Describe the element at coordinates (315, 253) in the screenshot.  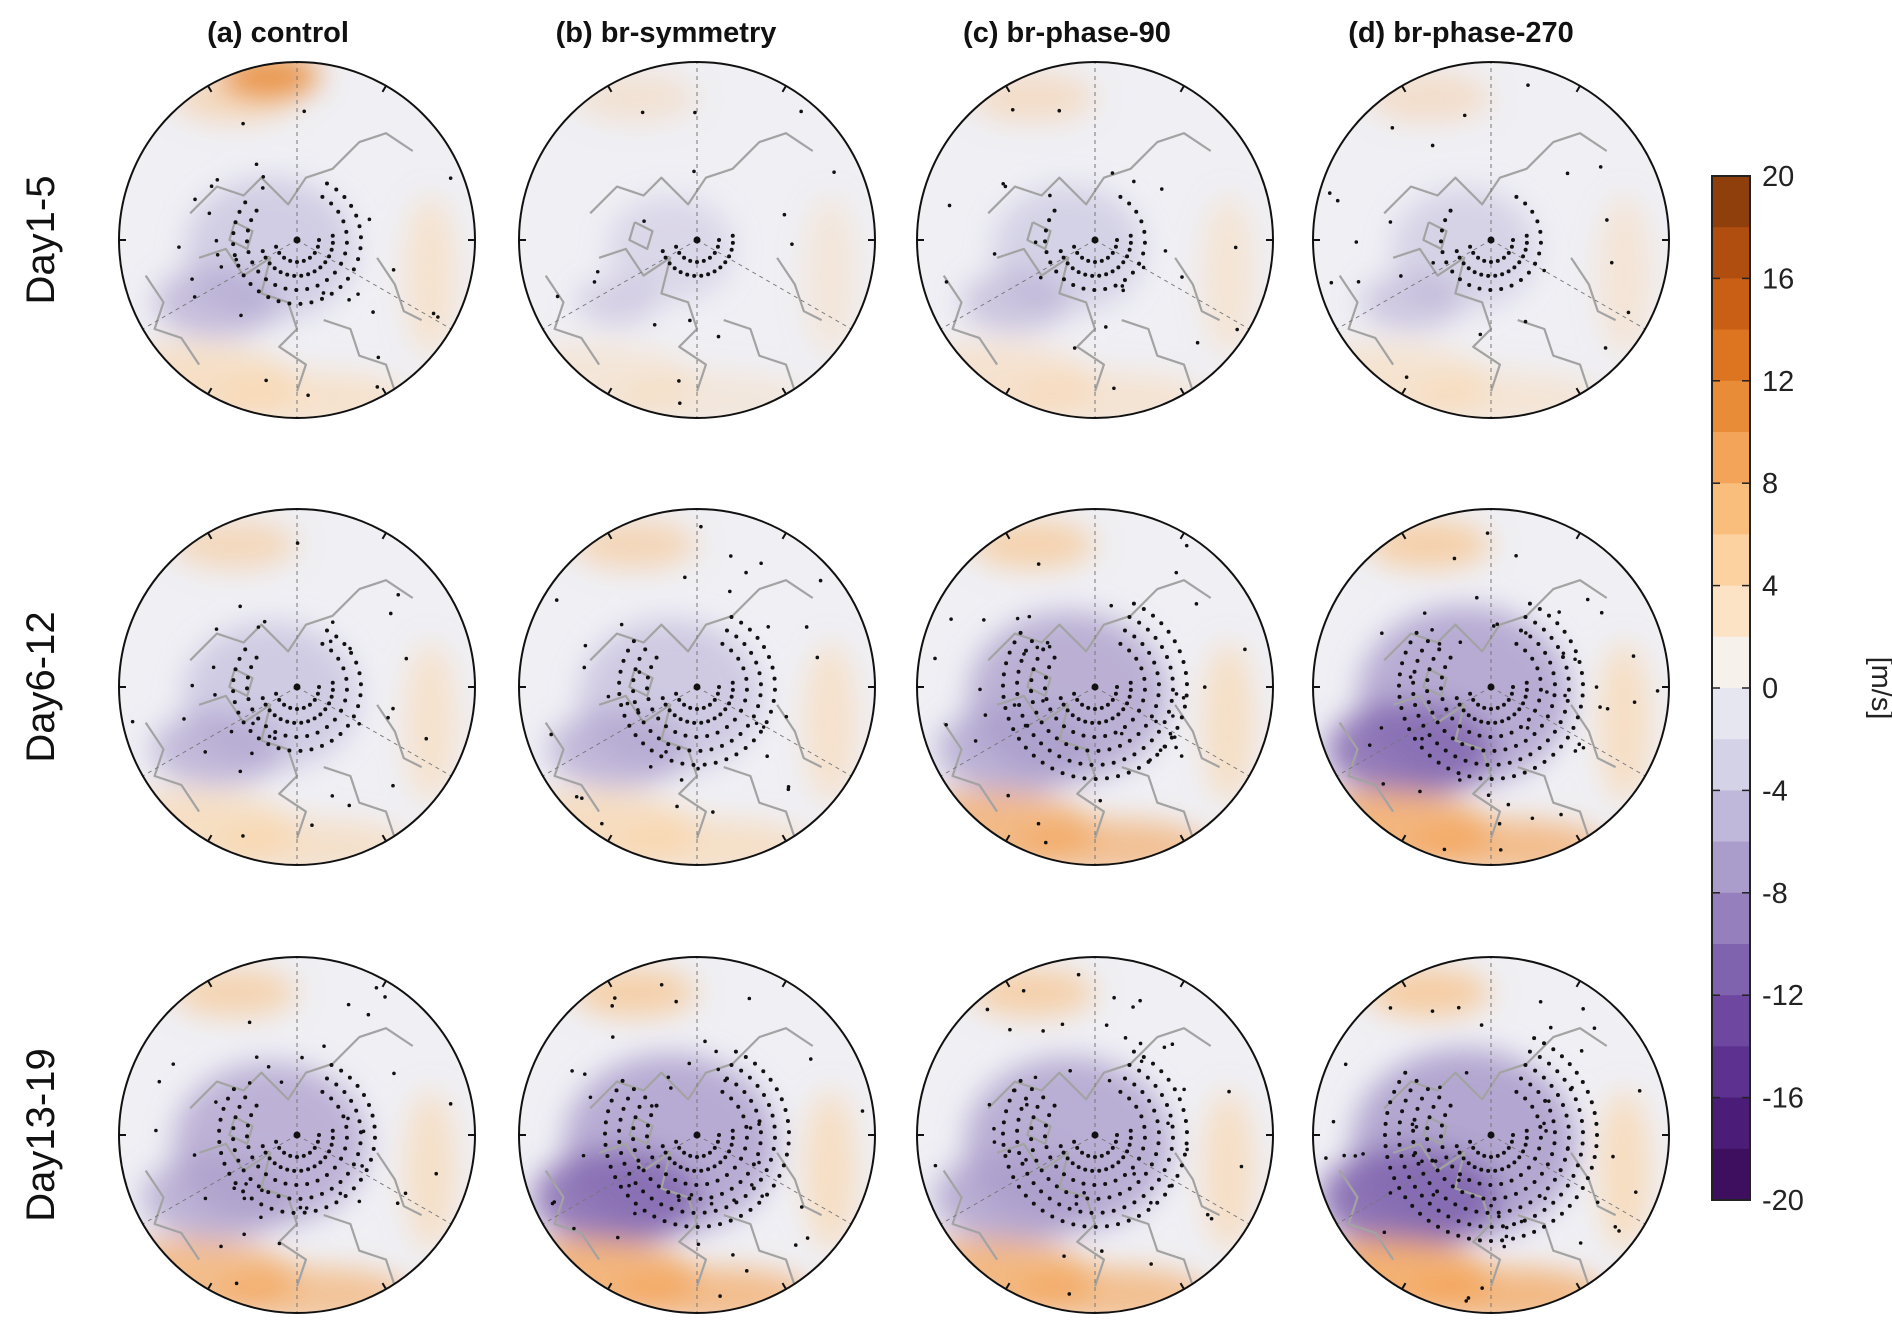
I see `significance-stippling` at that location.